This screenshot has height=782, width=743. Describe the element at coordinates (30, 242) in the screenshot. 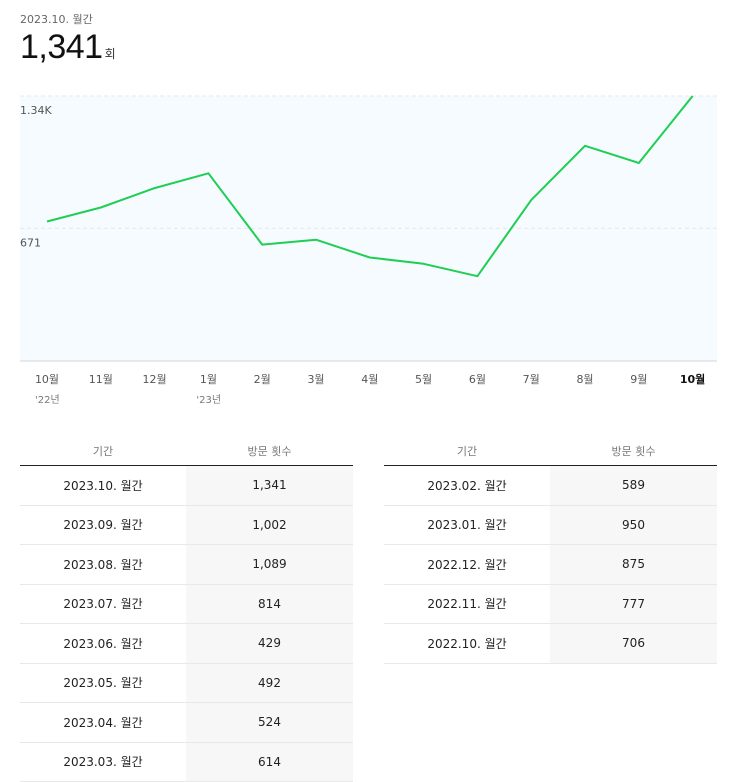

I see `y-tick-label: 671` at that location.